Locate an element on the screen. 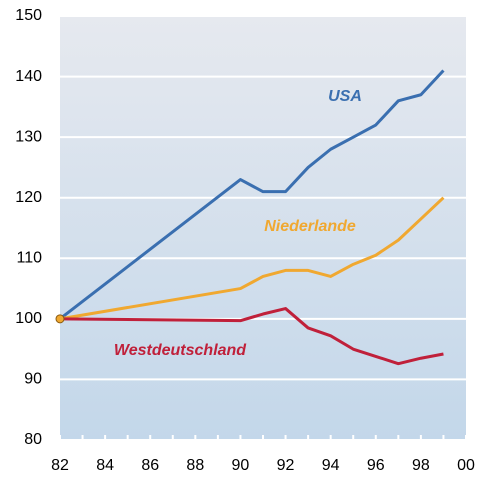 This screenshot has width=480, height=478. x-tick-label: 84 is located at coordinates (105, 465).